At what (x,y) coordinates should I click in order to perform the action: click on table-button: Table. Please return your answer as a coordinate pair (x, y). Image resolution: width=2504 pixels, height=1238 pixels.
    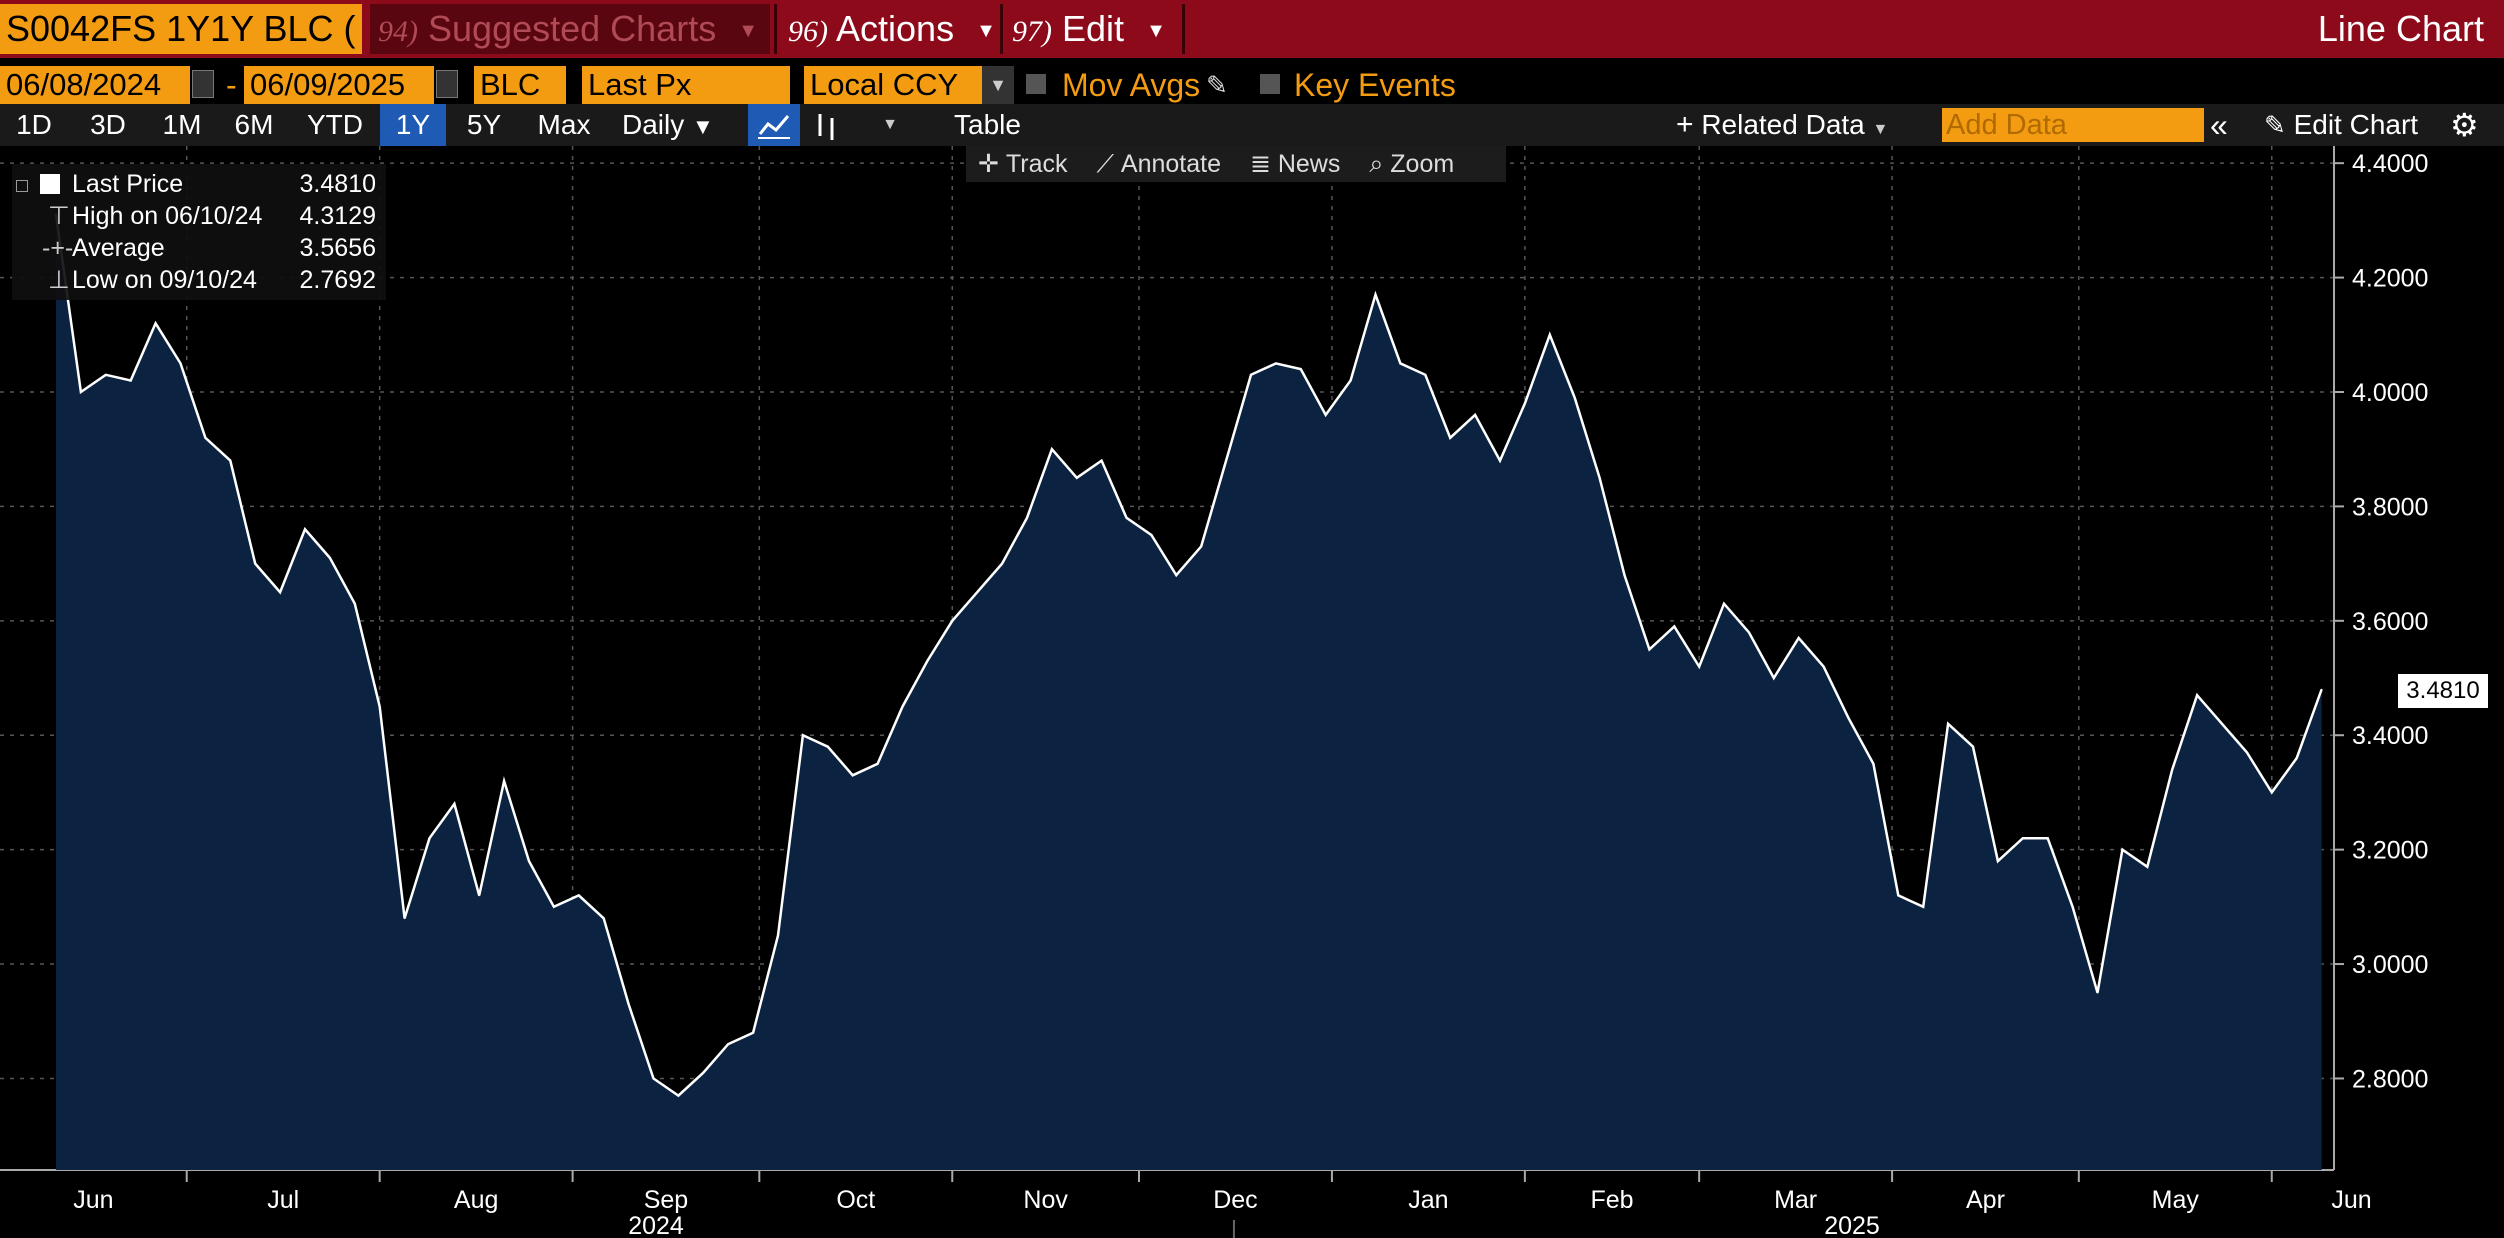
    Looking at the image, I should click on (987, 124).